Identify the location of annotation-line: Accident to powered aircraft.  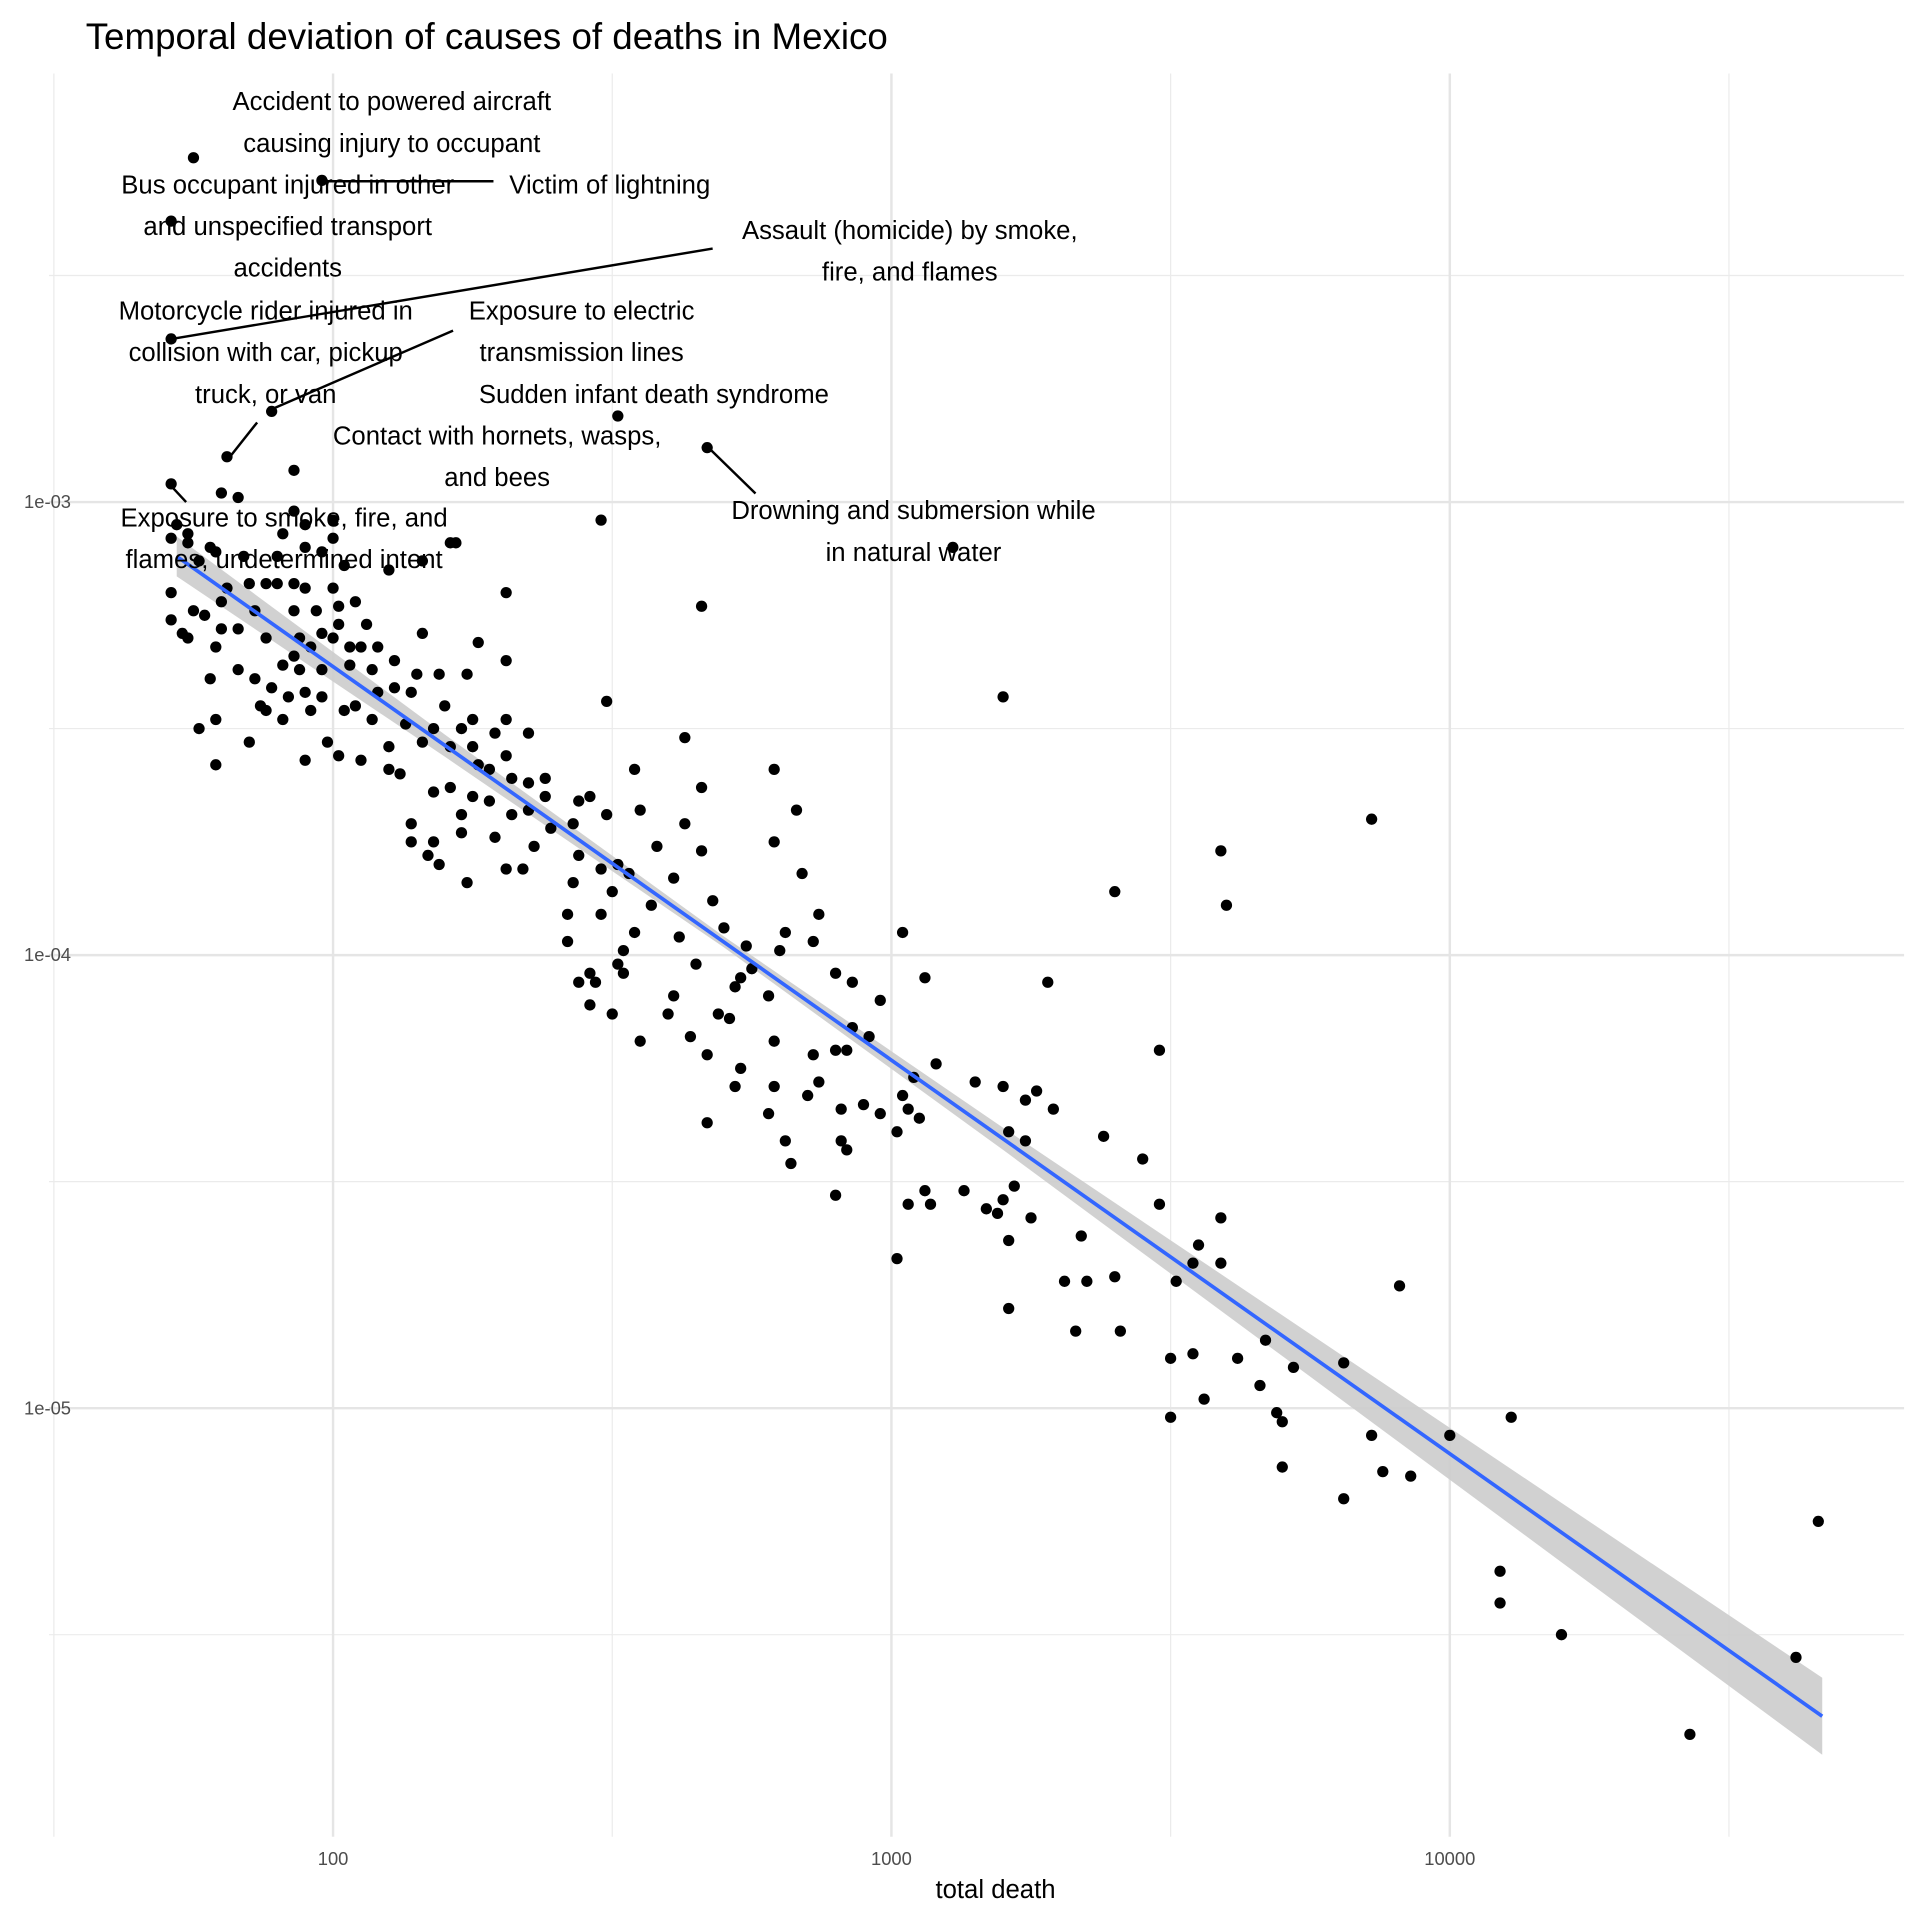
(392, 102).